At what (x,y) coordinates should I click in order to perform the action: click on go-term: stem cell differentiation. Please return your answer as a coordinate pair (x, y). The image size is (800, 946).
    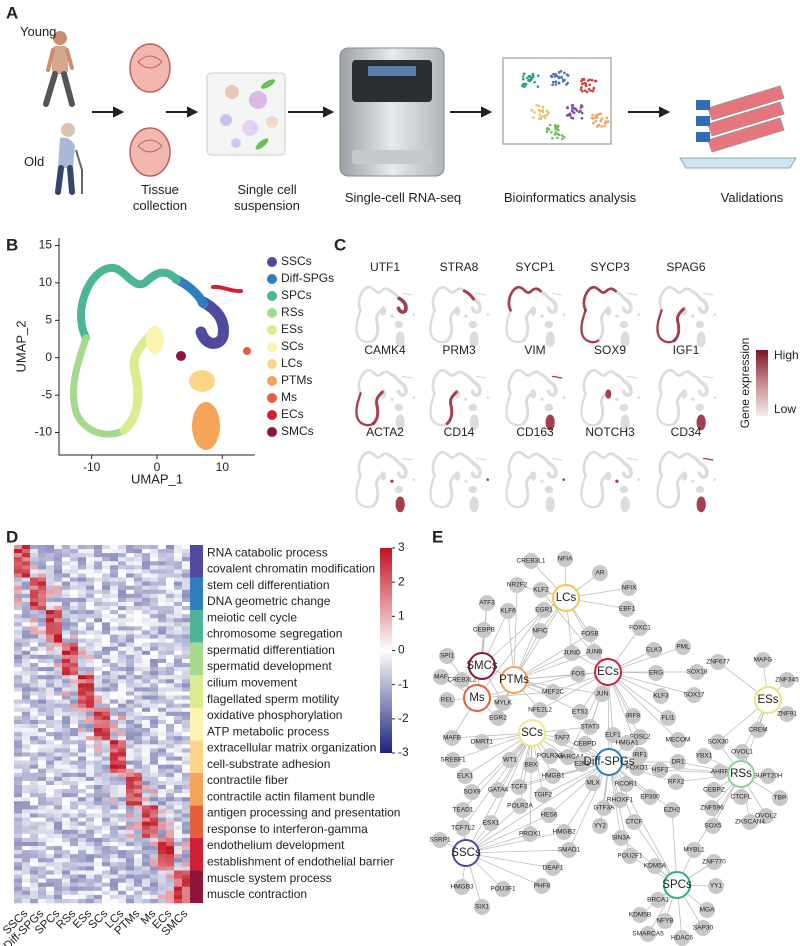
    Looking at the image, I should click on (268, 585).